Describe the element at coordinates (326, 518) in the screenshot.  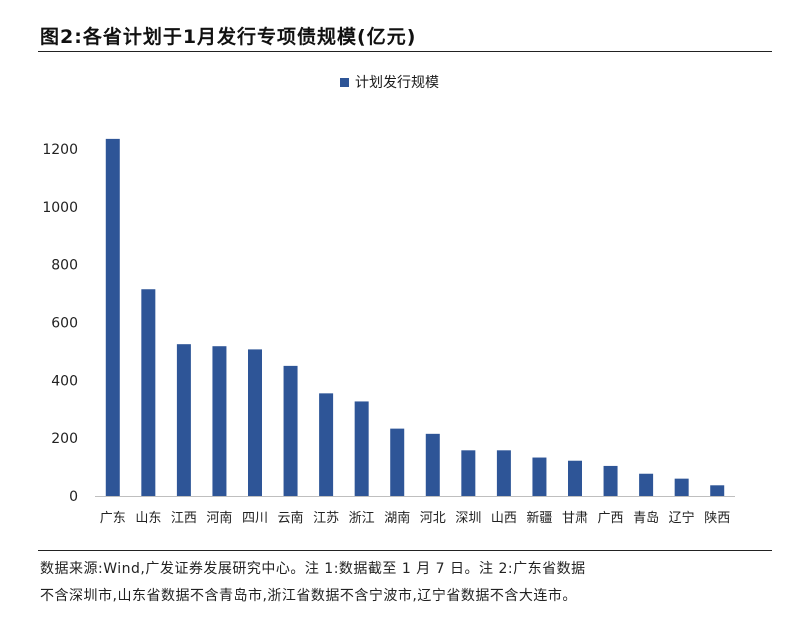
I see `x-tick-label-6: 江苏` at that location.